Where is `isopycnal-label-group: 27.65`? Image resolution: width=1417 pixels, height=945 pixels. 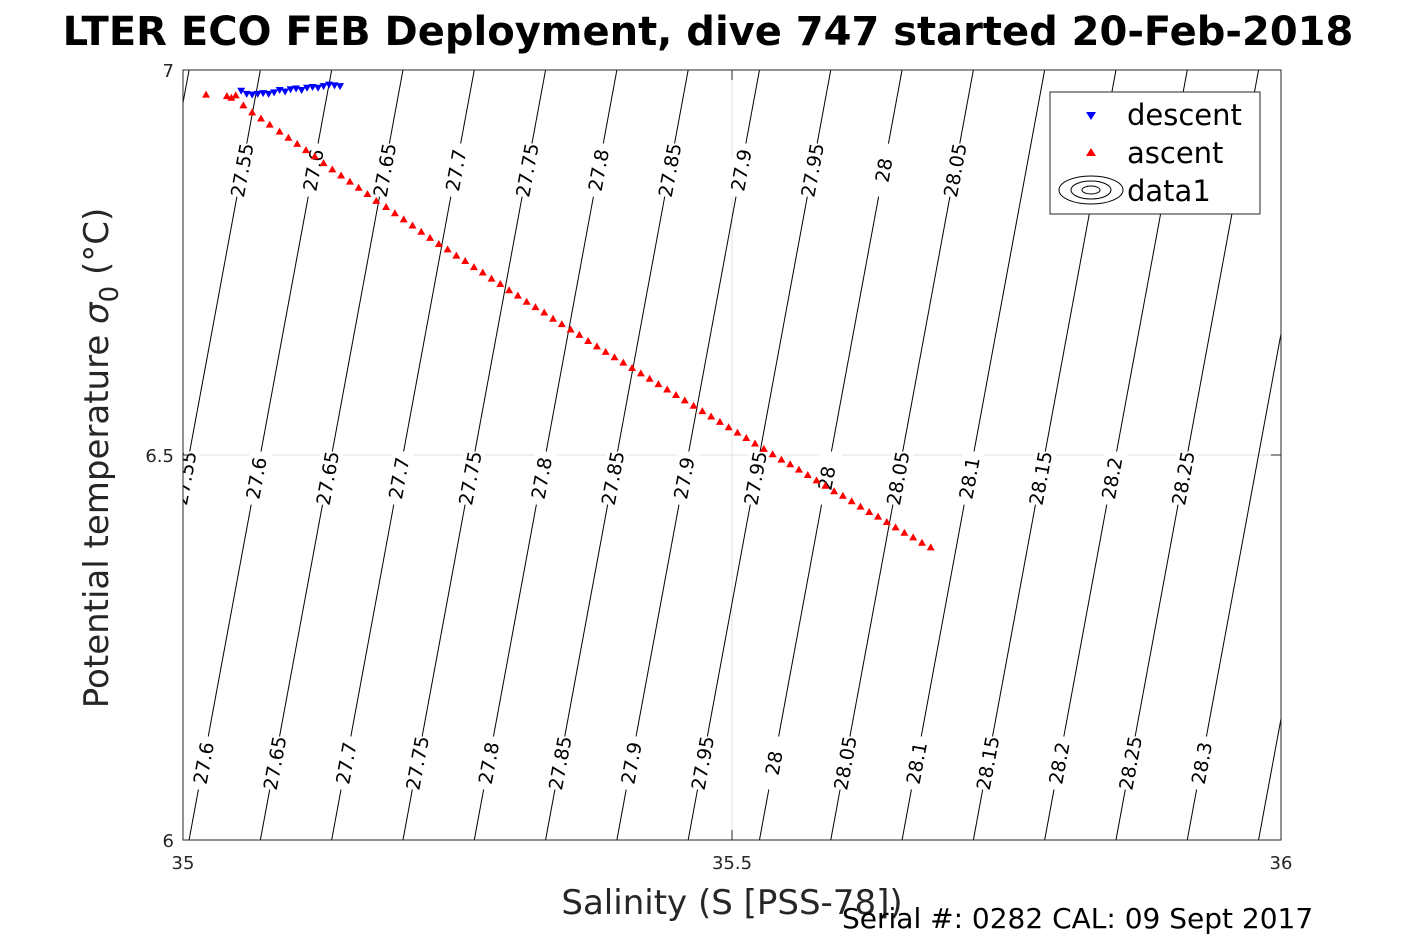 isopycnal-label-group: 27.65 is located at coordinates (384, 170).